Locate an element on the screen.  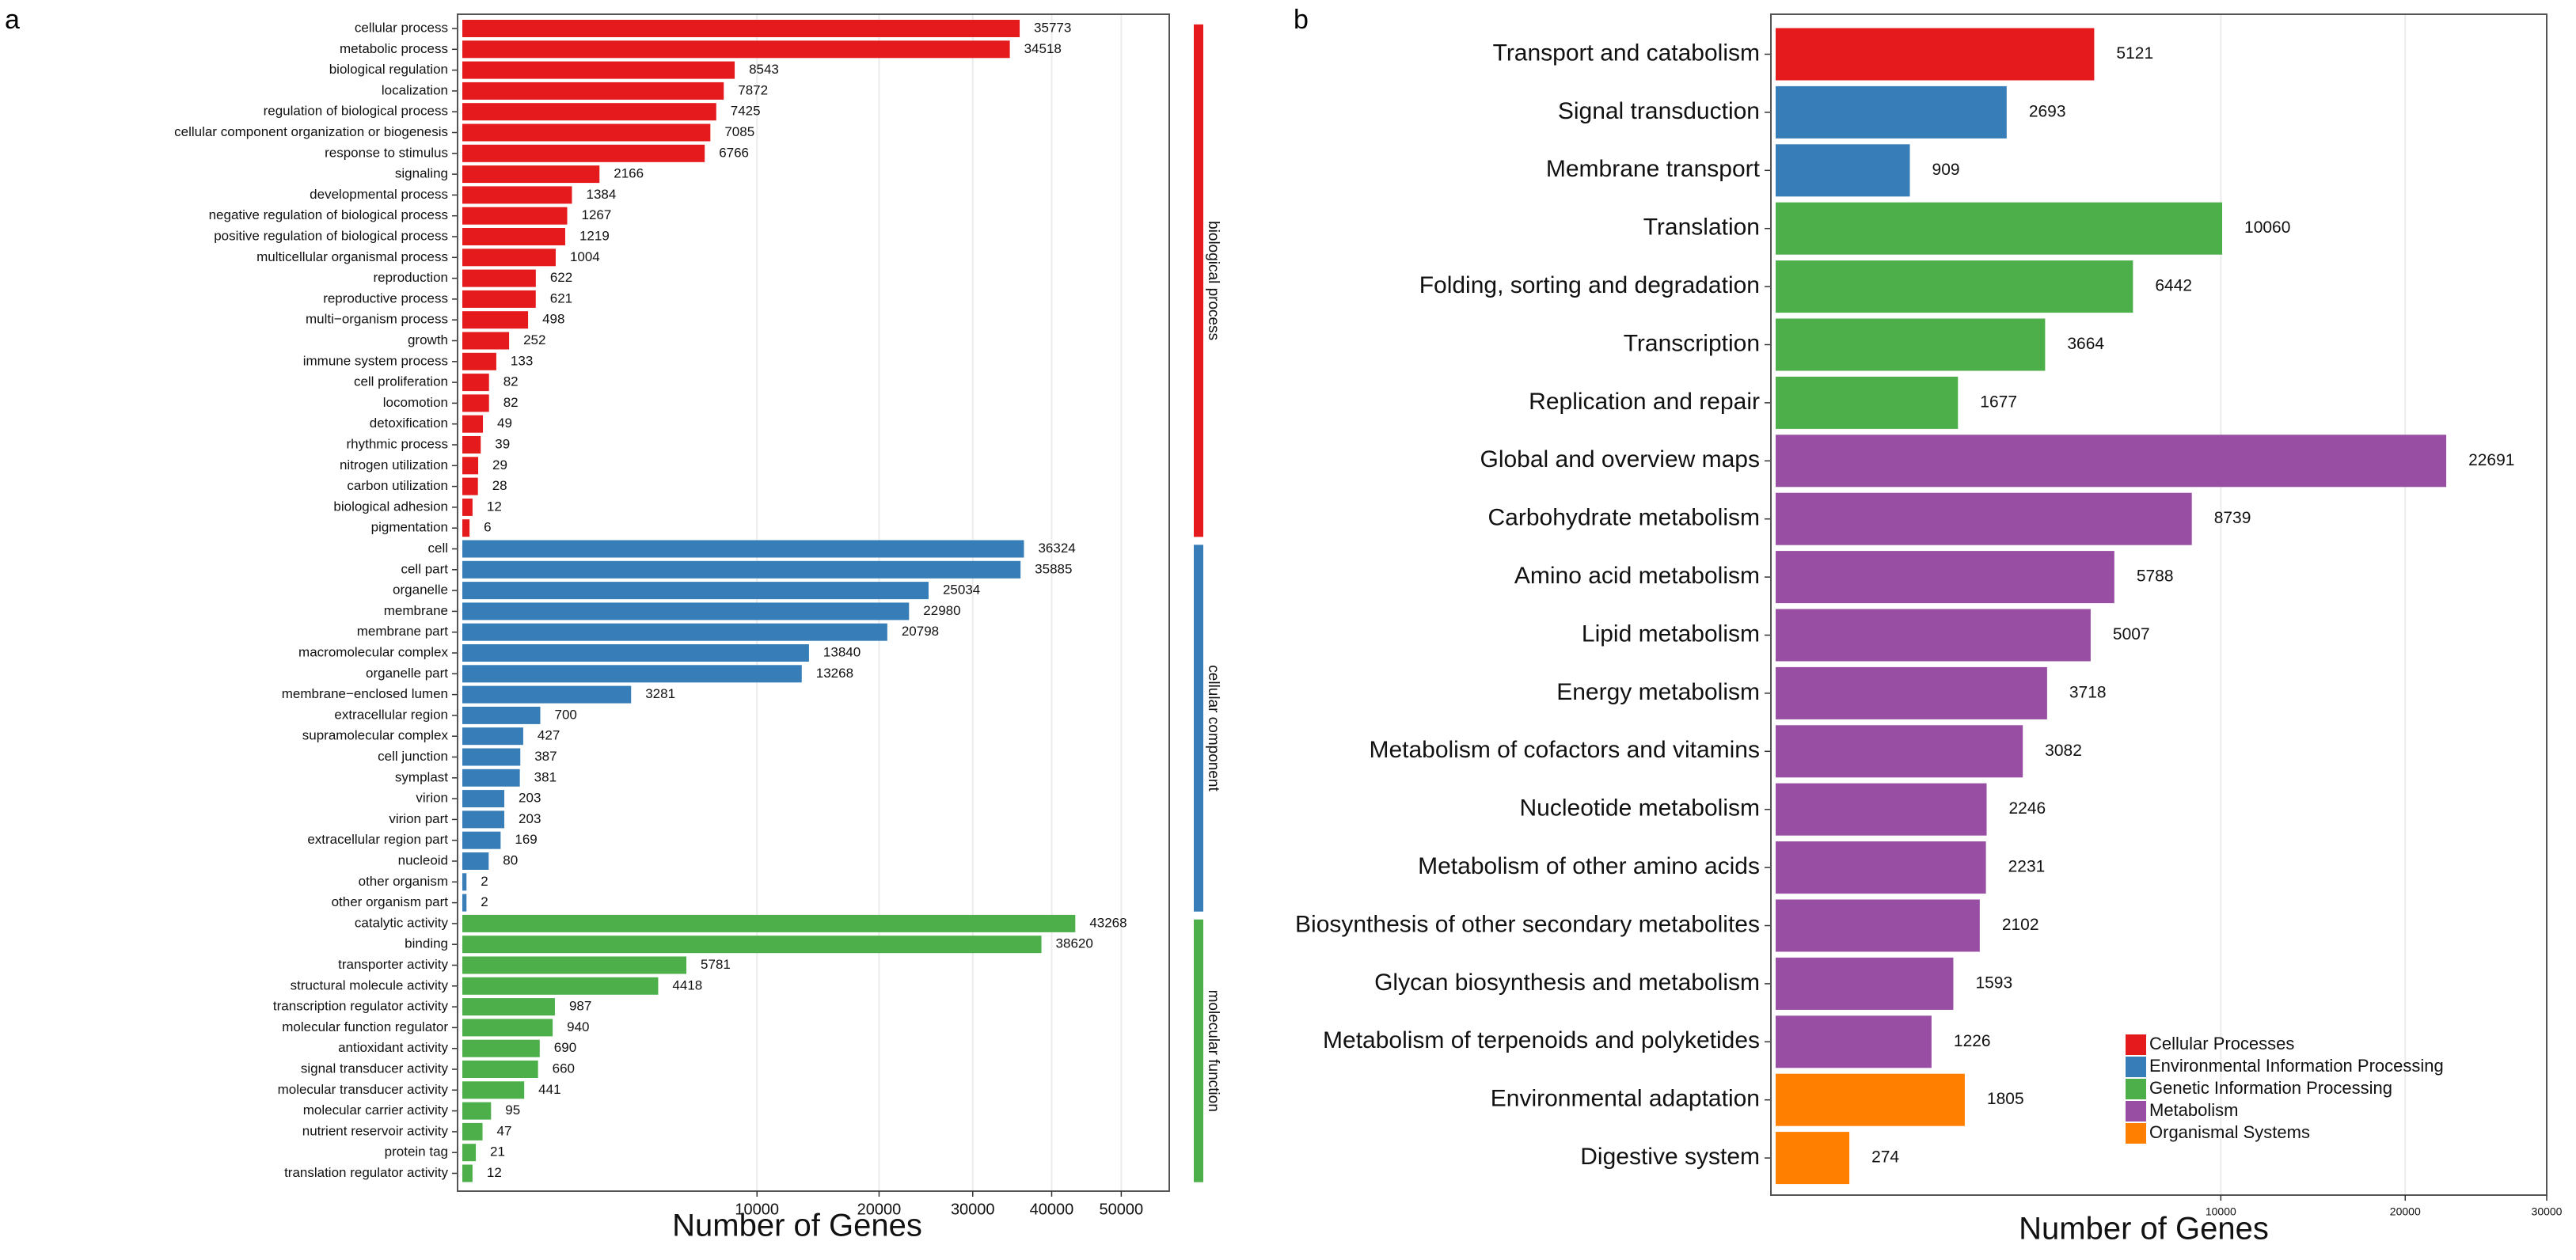
panel-a-value-label: 660 is located at coordinates (564, 1068).